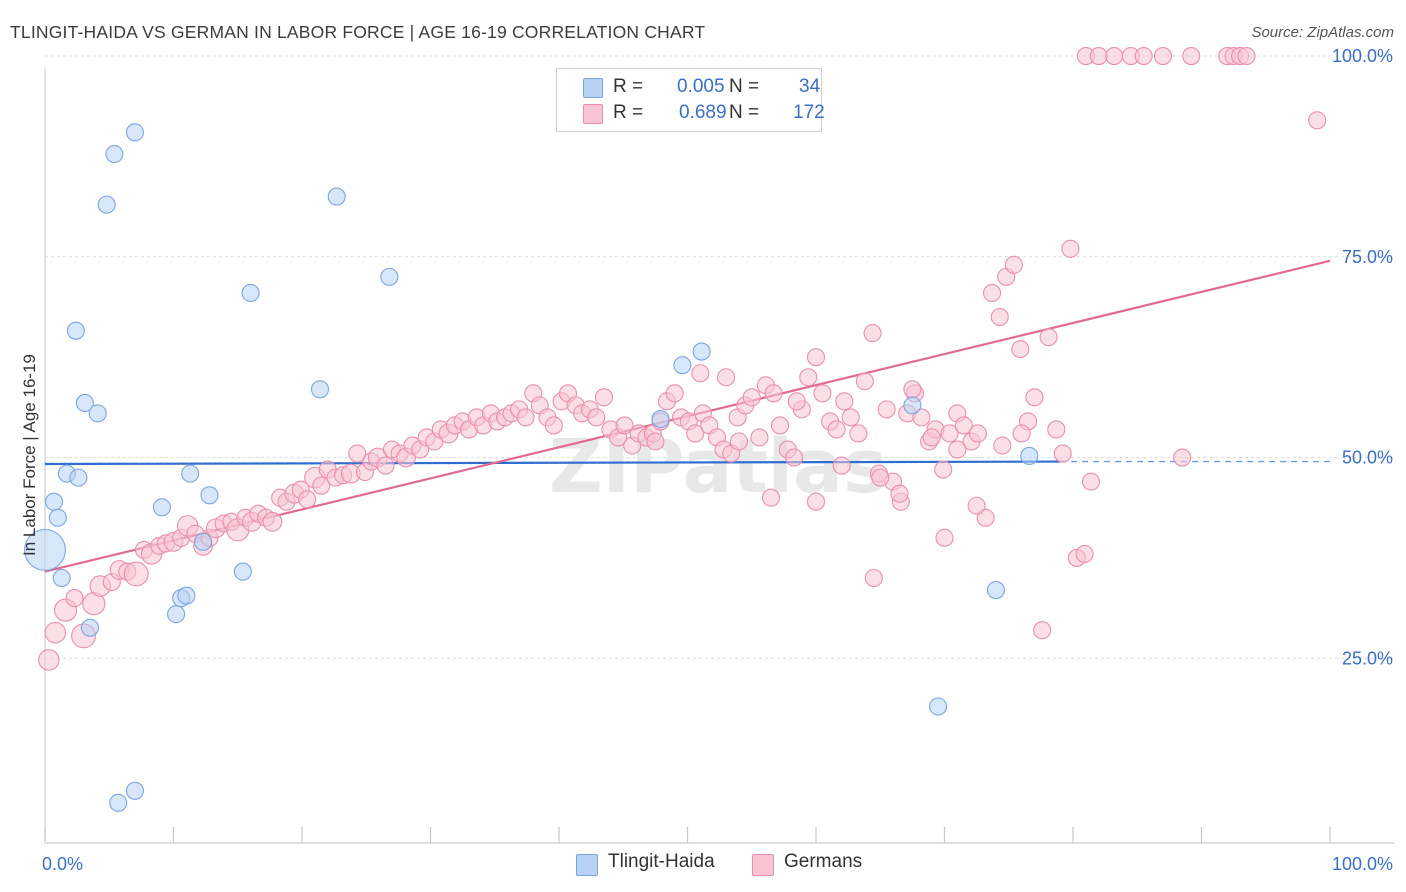  What do you see at coordinates (763, 865) in the screenshot?
I see `bottom-legend-swatch-germans` at bounding box center [763, 865].